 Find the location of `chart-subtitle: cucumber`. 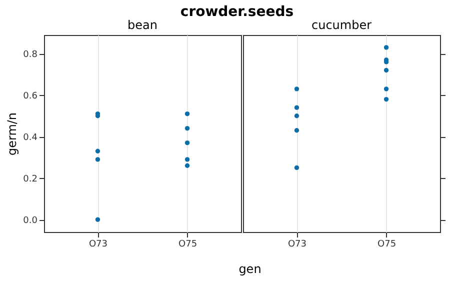

chart-subtitle: cucumber is located at coordinates (341, 25).